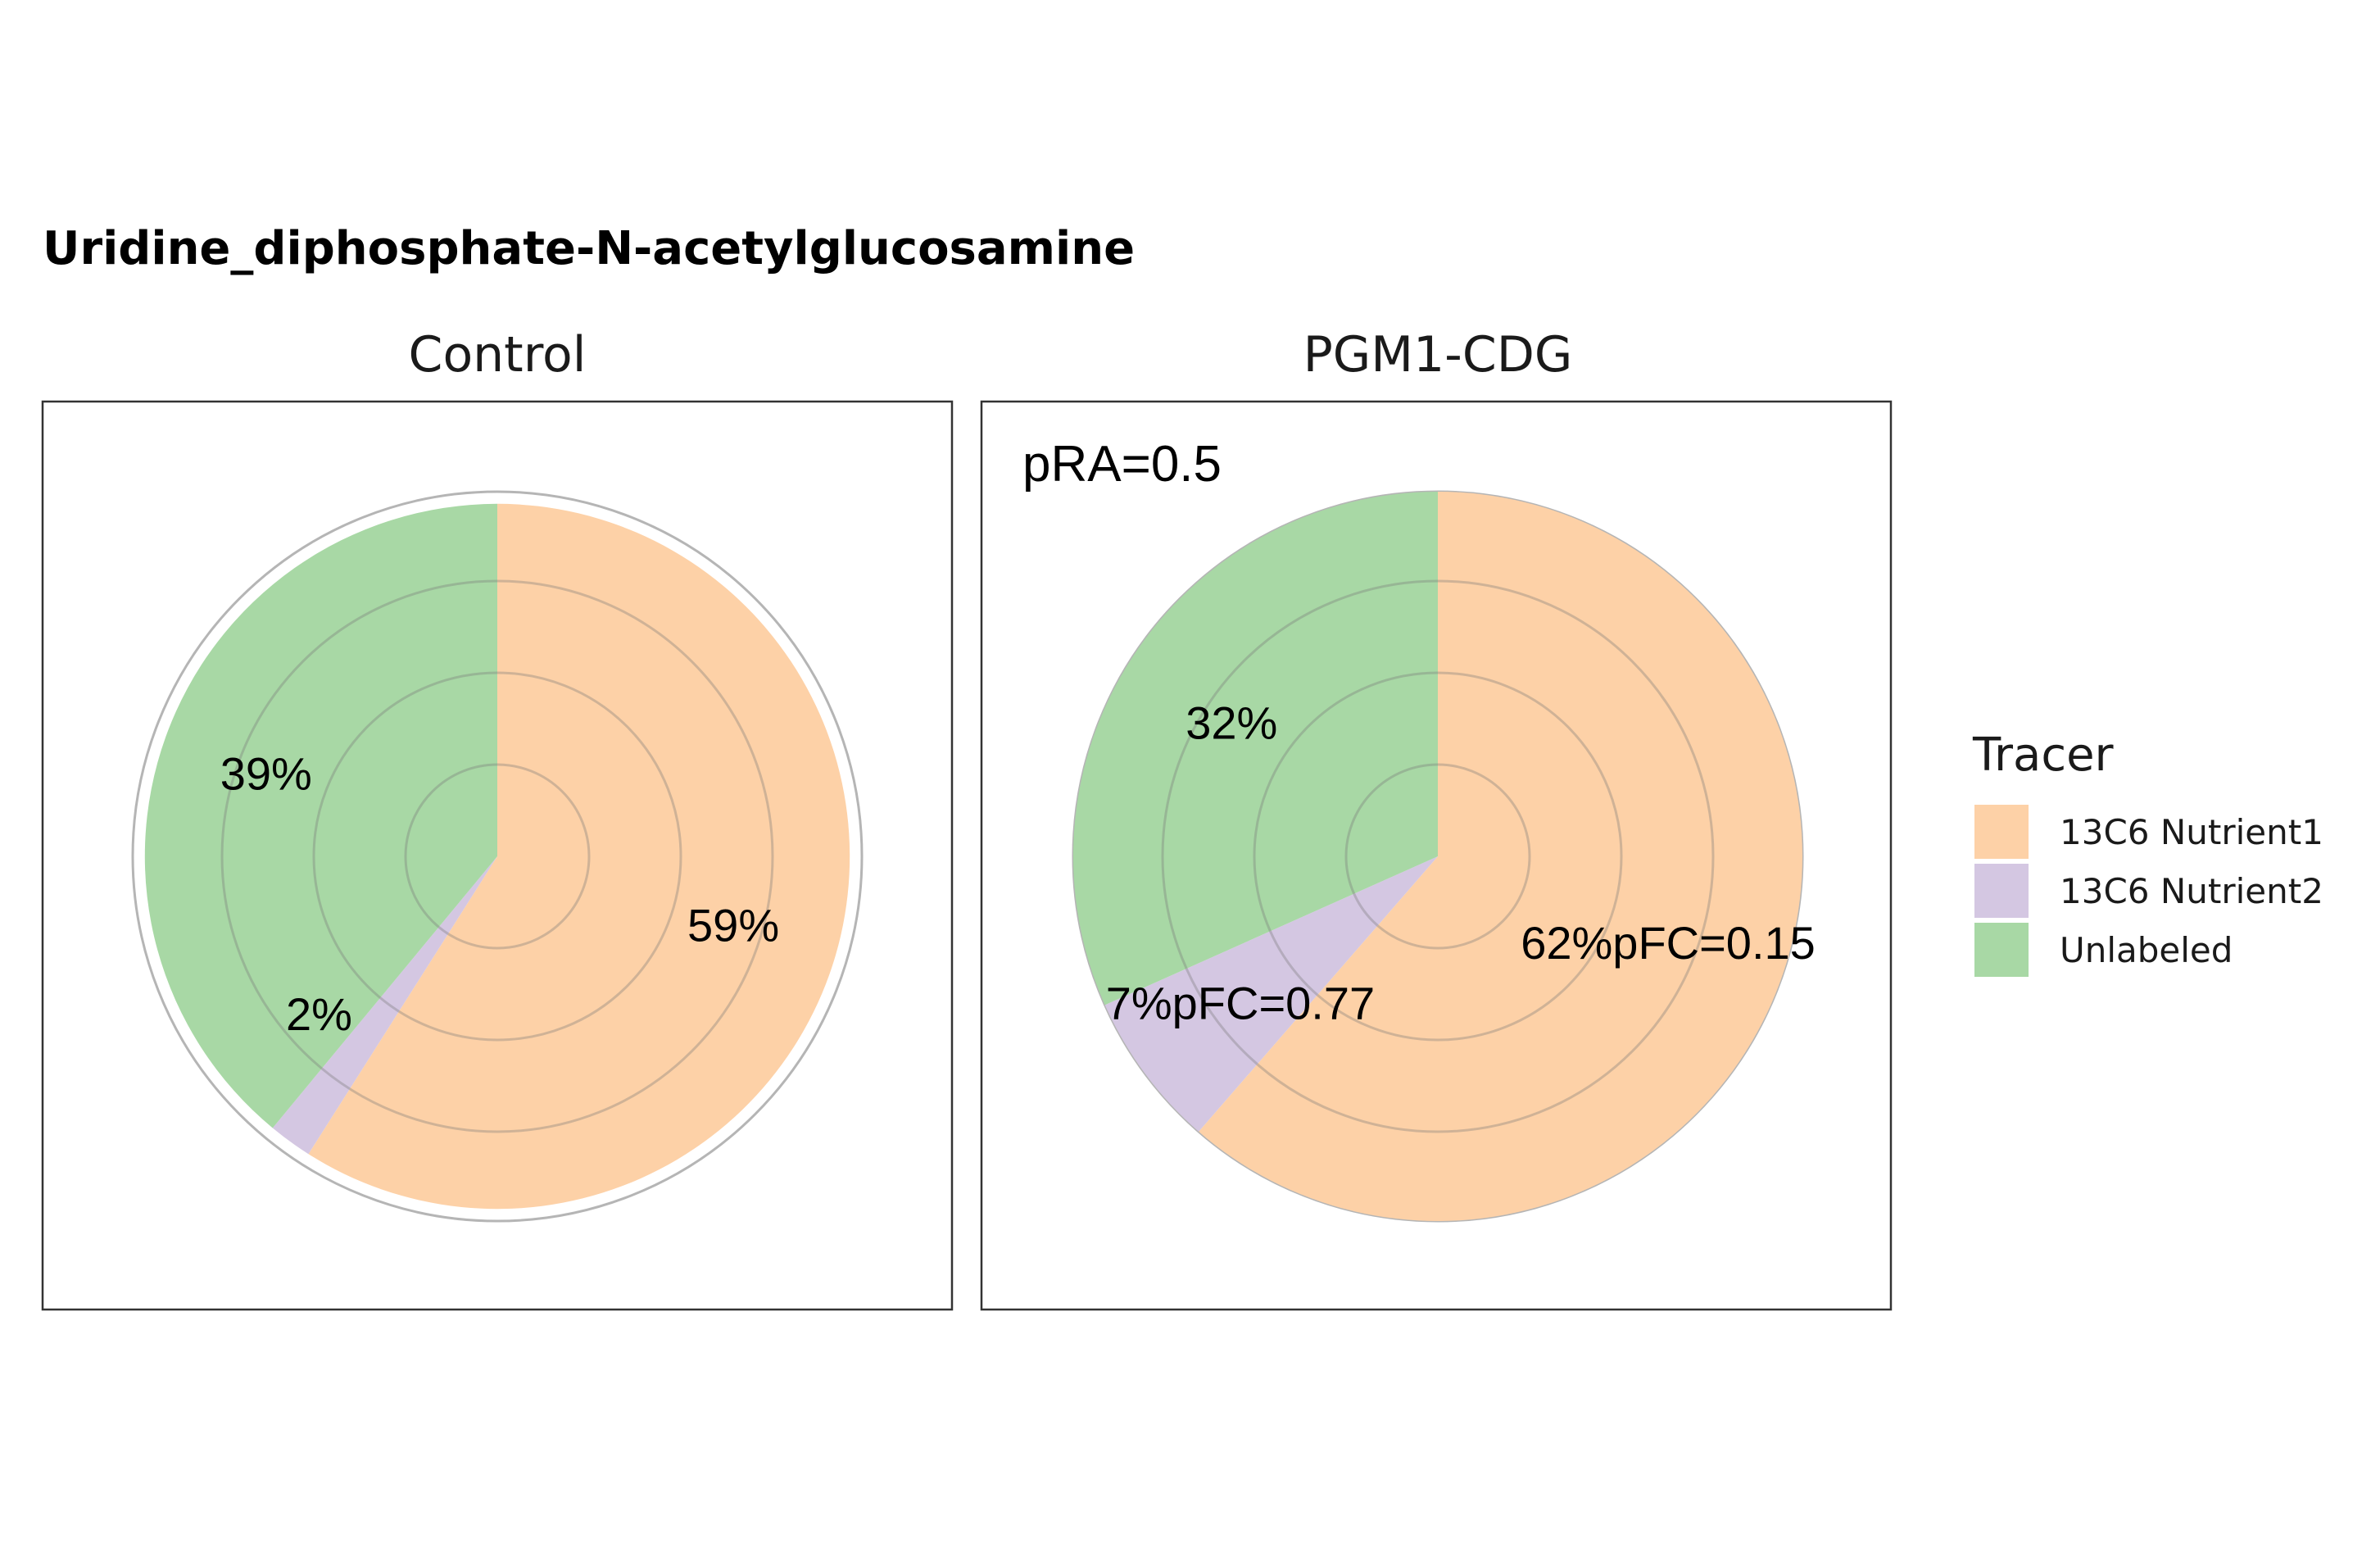  What do you see at coordinates (1231, 723) in the screenshot?
I see `data-label-pgm1-cdg-unlabeled: 32%` at bounding box center [1231, 723].